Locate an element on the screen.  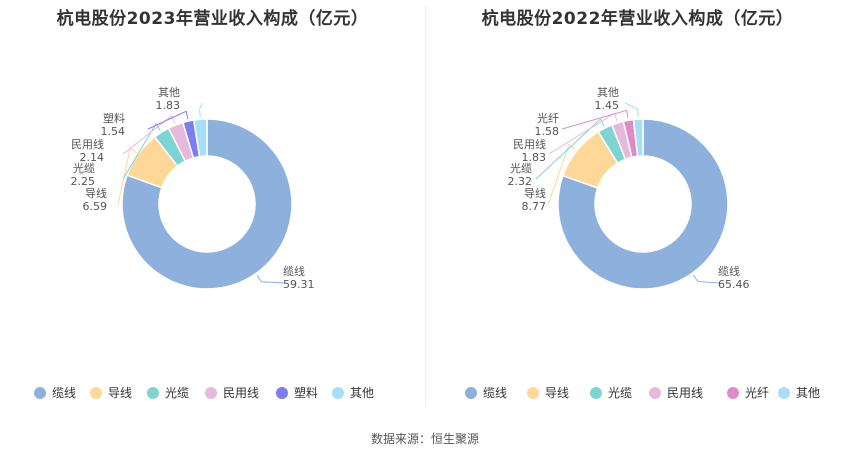
slice-label-name: 光纤 is located at coordinates (548, 118).